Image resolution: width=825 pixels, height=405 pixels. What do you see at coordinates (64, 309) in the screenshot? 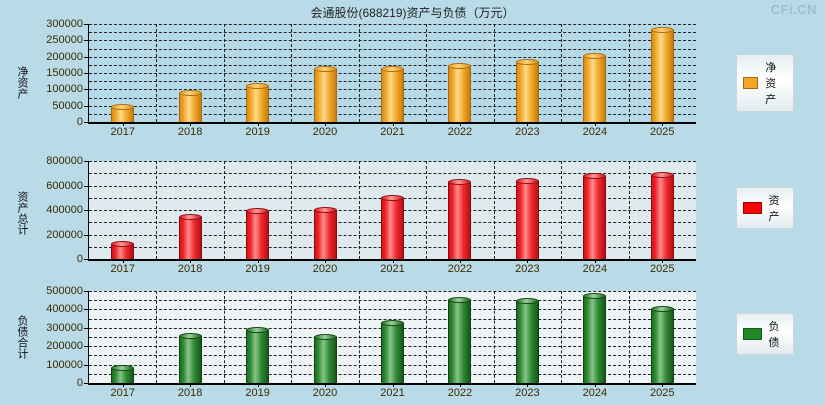
I see `y-tick-label: 400000` at bounding box center [64, 309].